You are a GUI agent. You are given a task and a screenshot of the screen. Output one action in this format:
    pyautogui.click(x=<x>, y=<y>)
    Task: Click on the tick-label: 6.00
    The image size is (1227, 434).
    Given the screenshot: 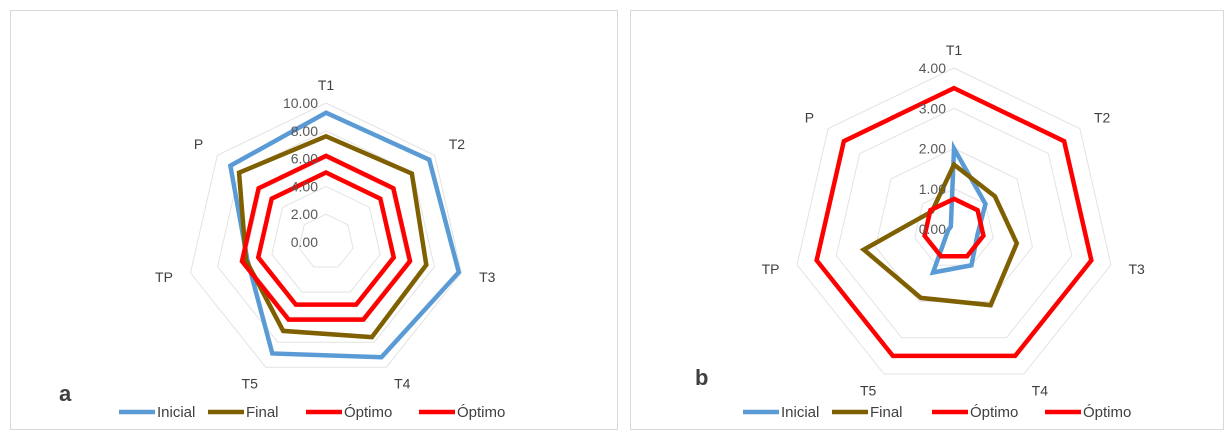 What is the action you would take?
    pyautogui.click(x=304, y=159)
    